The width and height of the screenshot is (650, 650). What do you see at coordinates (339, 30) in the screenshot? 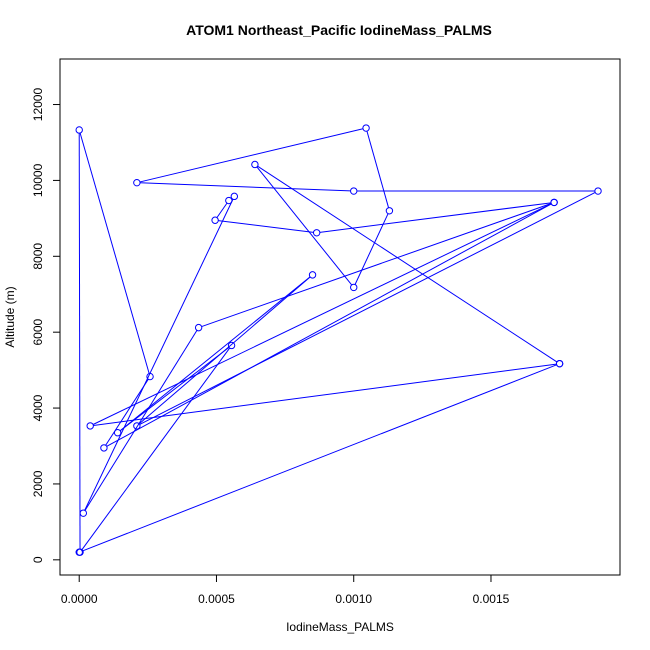
I see `chart-title: ATOM1 Northeast_Pacific IodineMass_PALMS` at bounding box center [339, 30].